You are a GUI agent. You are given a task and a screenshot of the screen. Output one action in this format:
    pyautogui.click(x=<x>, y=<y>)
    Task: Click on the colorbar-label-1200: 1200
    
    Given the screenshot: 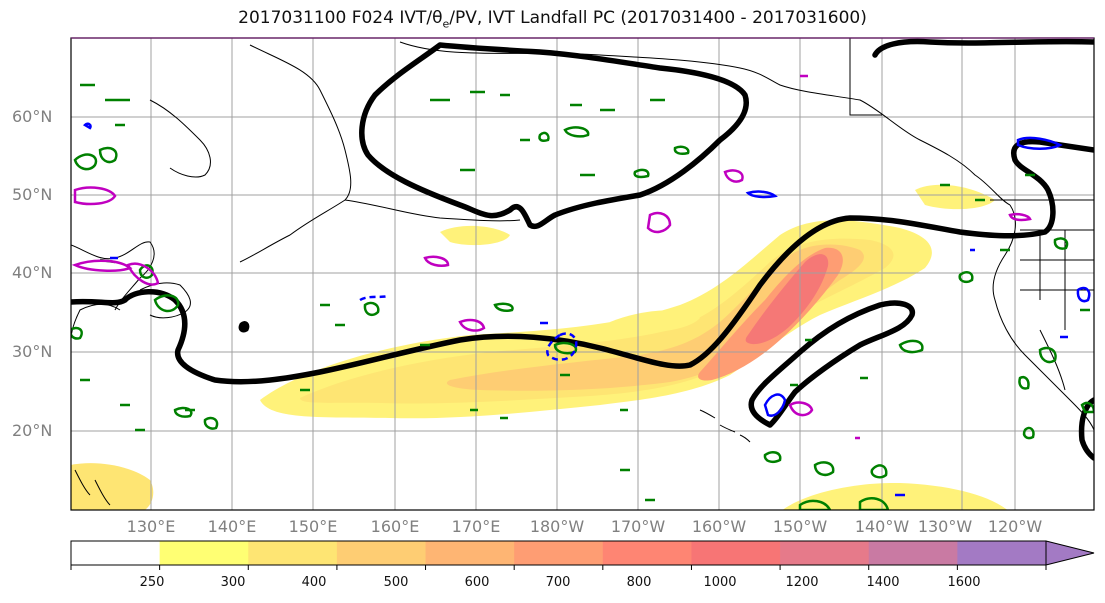 What is the action you would take?
    pyautogui.click(x=802, y=582)
    